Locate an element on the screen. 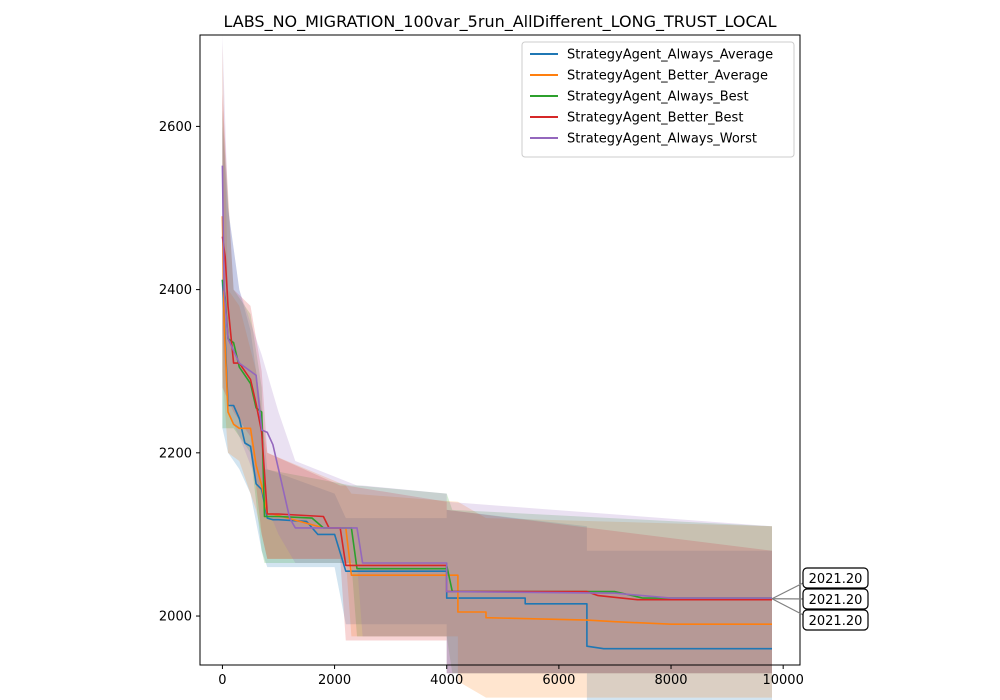 This screenshot has height=700, width=1000. y-tick-label: 2000 is located at coordinates (175, 617).